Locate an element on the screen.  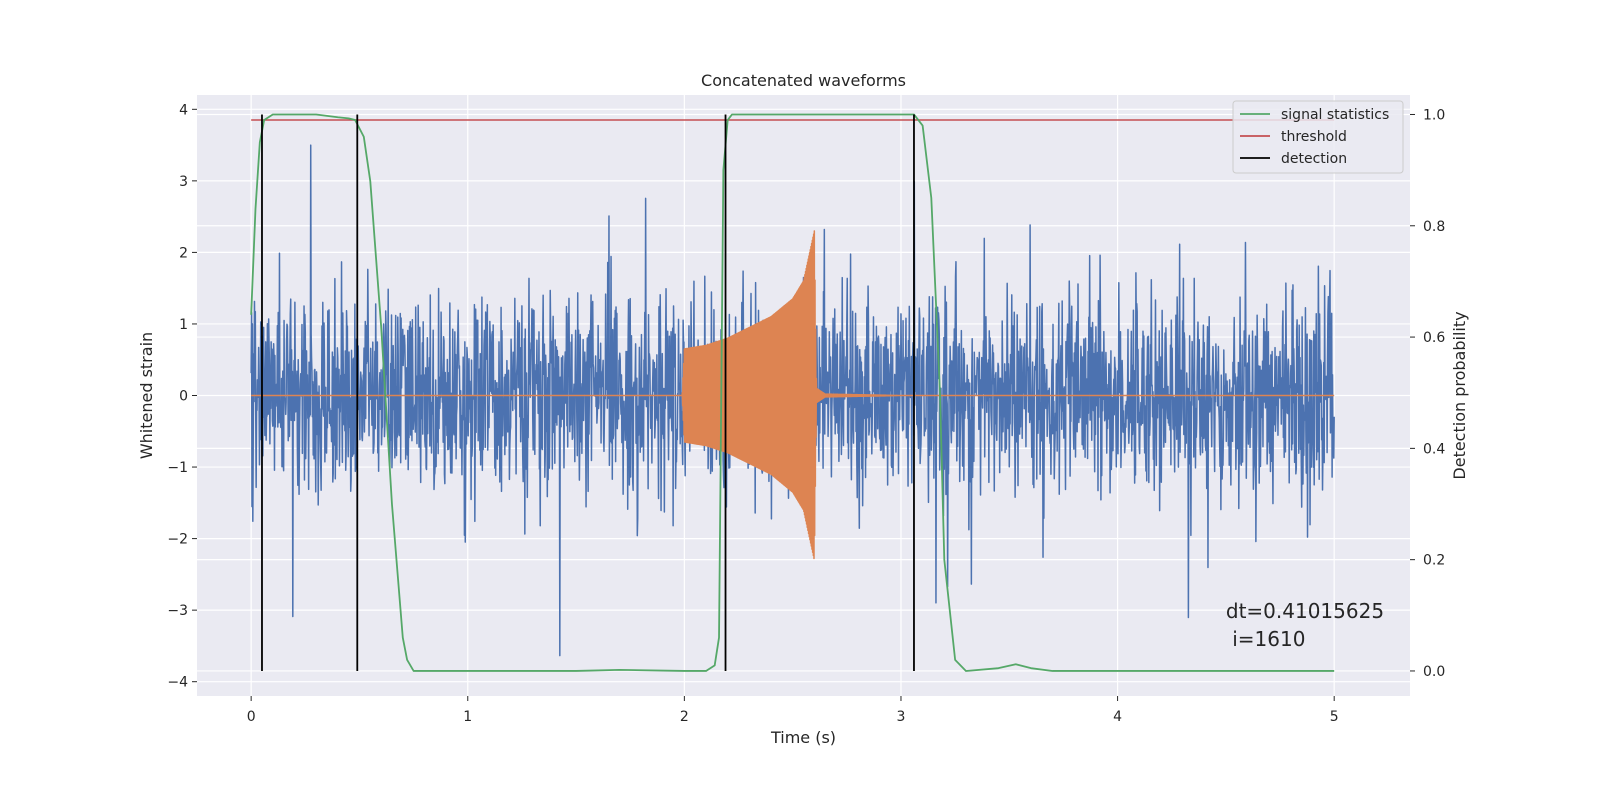
y-right-tick-label: 0.2 is located at coordinates (1434, 561).